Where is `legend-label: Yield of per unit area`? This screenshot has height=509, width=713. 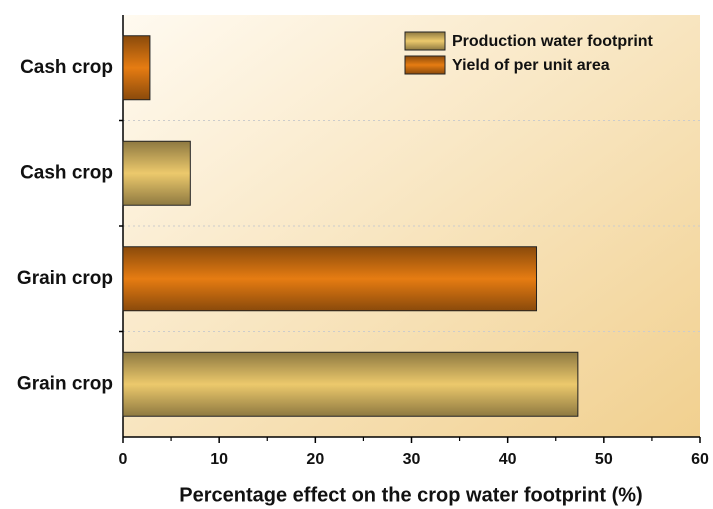 legend-label: Yield of per unit area is located at coordinates (531, 65).